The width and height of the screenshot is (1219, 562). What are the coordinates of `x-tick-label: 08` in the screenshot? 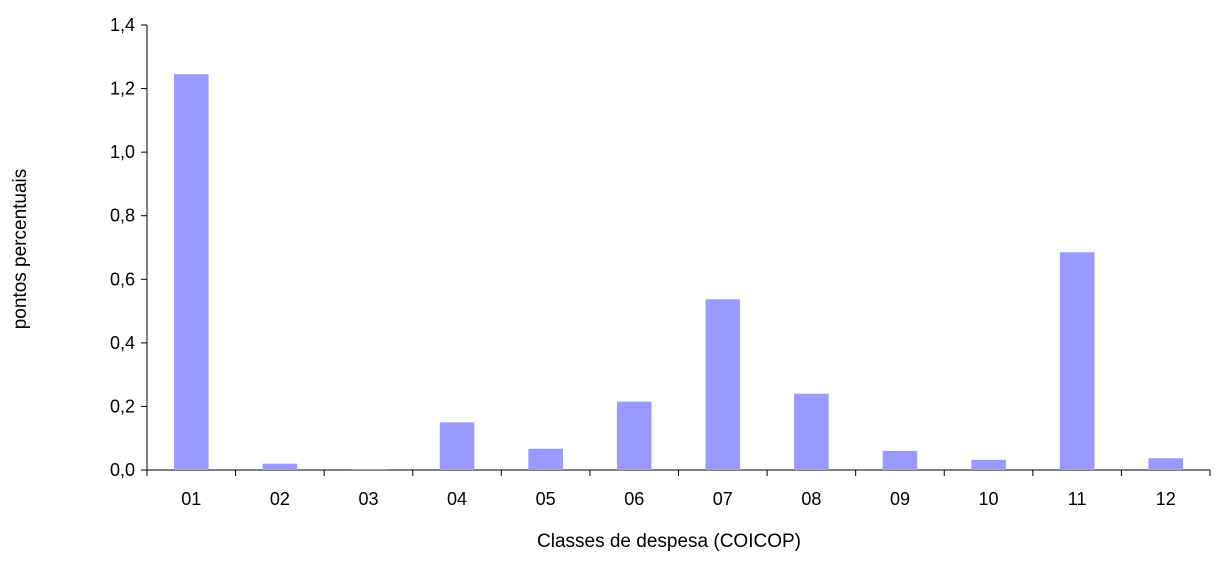 It's located at (811, 499).